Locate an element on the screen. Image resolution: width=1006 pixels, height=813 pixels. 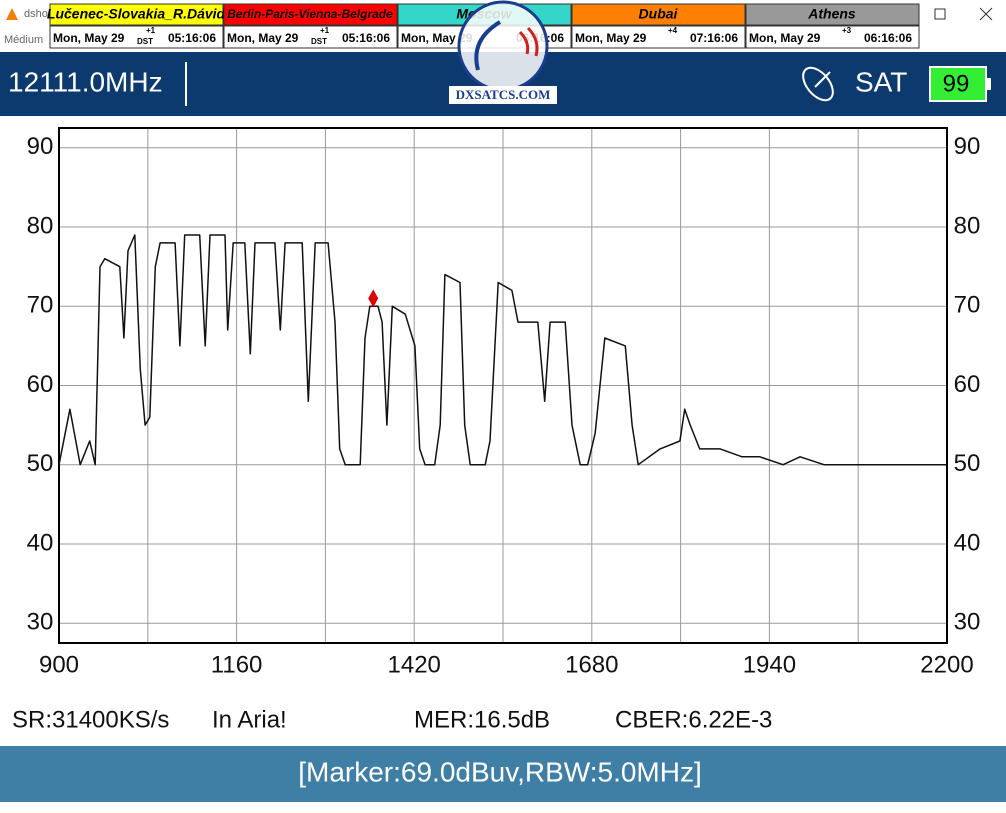
clock-time: 07:16:06 is located at coordinates (714, 38).